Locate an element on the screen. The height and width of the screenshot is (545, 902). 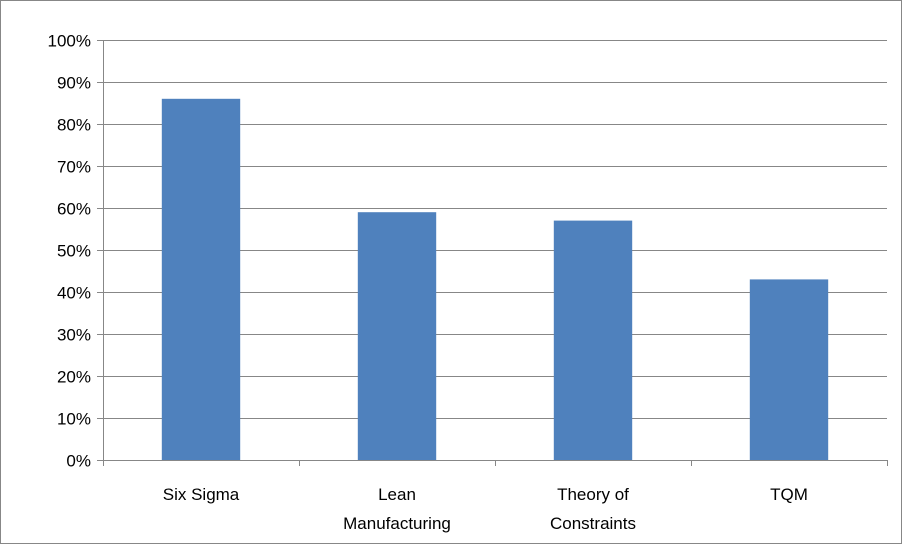
y-tick-label: 0% is located at coordinates (78, 461).